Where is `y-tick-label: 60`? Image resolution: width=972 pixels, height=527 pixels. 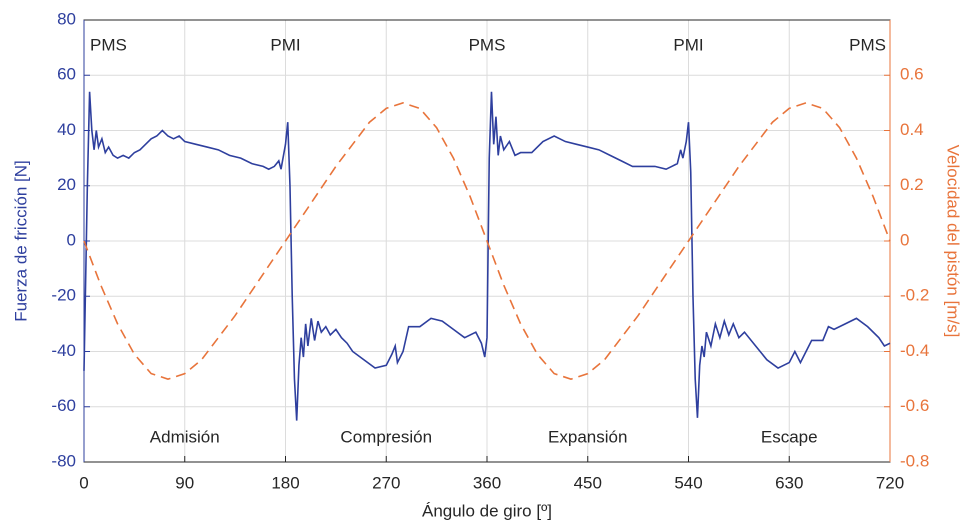 y-tick-label: 60 is located at coordinates (66, 74).